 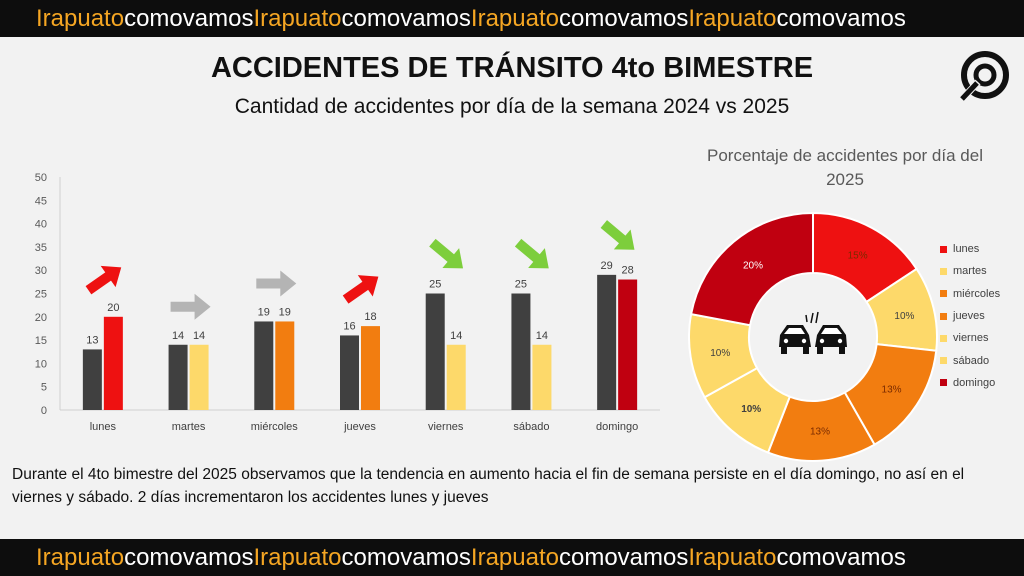 What do you see at coordinates (41, 271) in the screenshot?
I see `y-tick-label: 30` at bounding box center [41, 271].